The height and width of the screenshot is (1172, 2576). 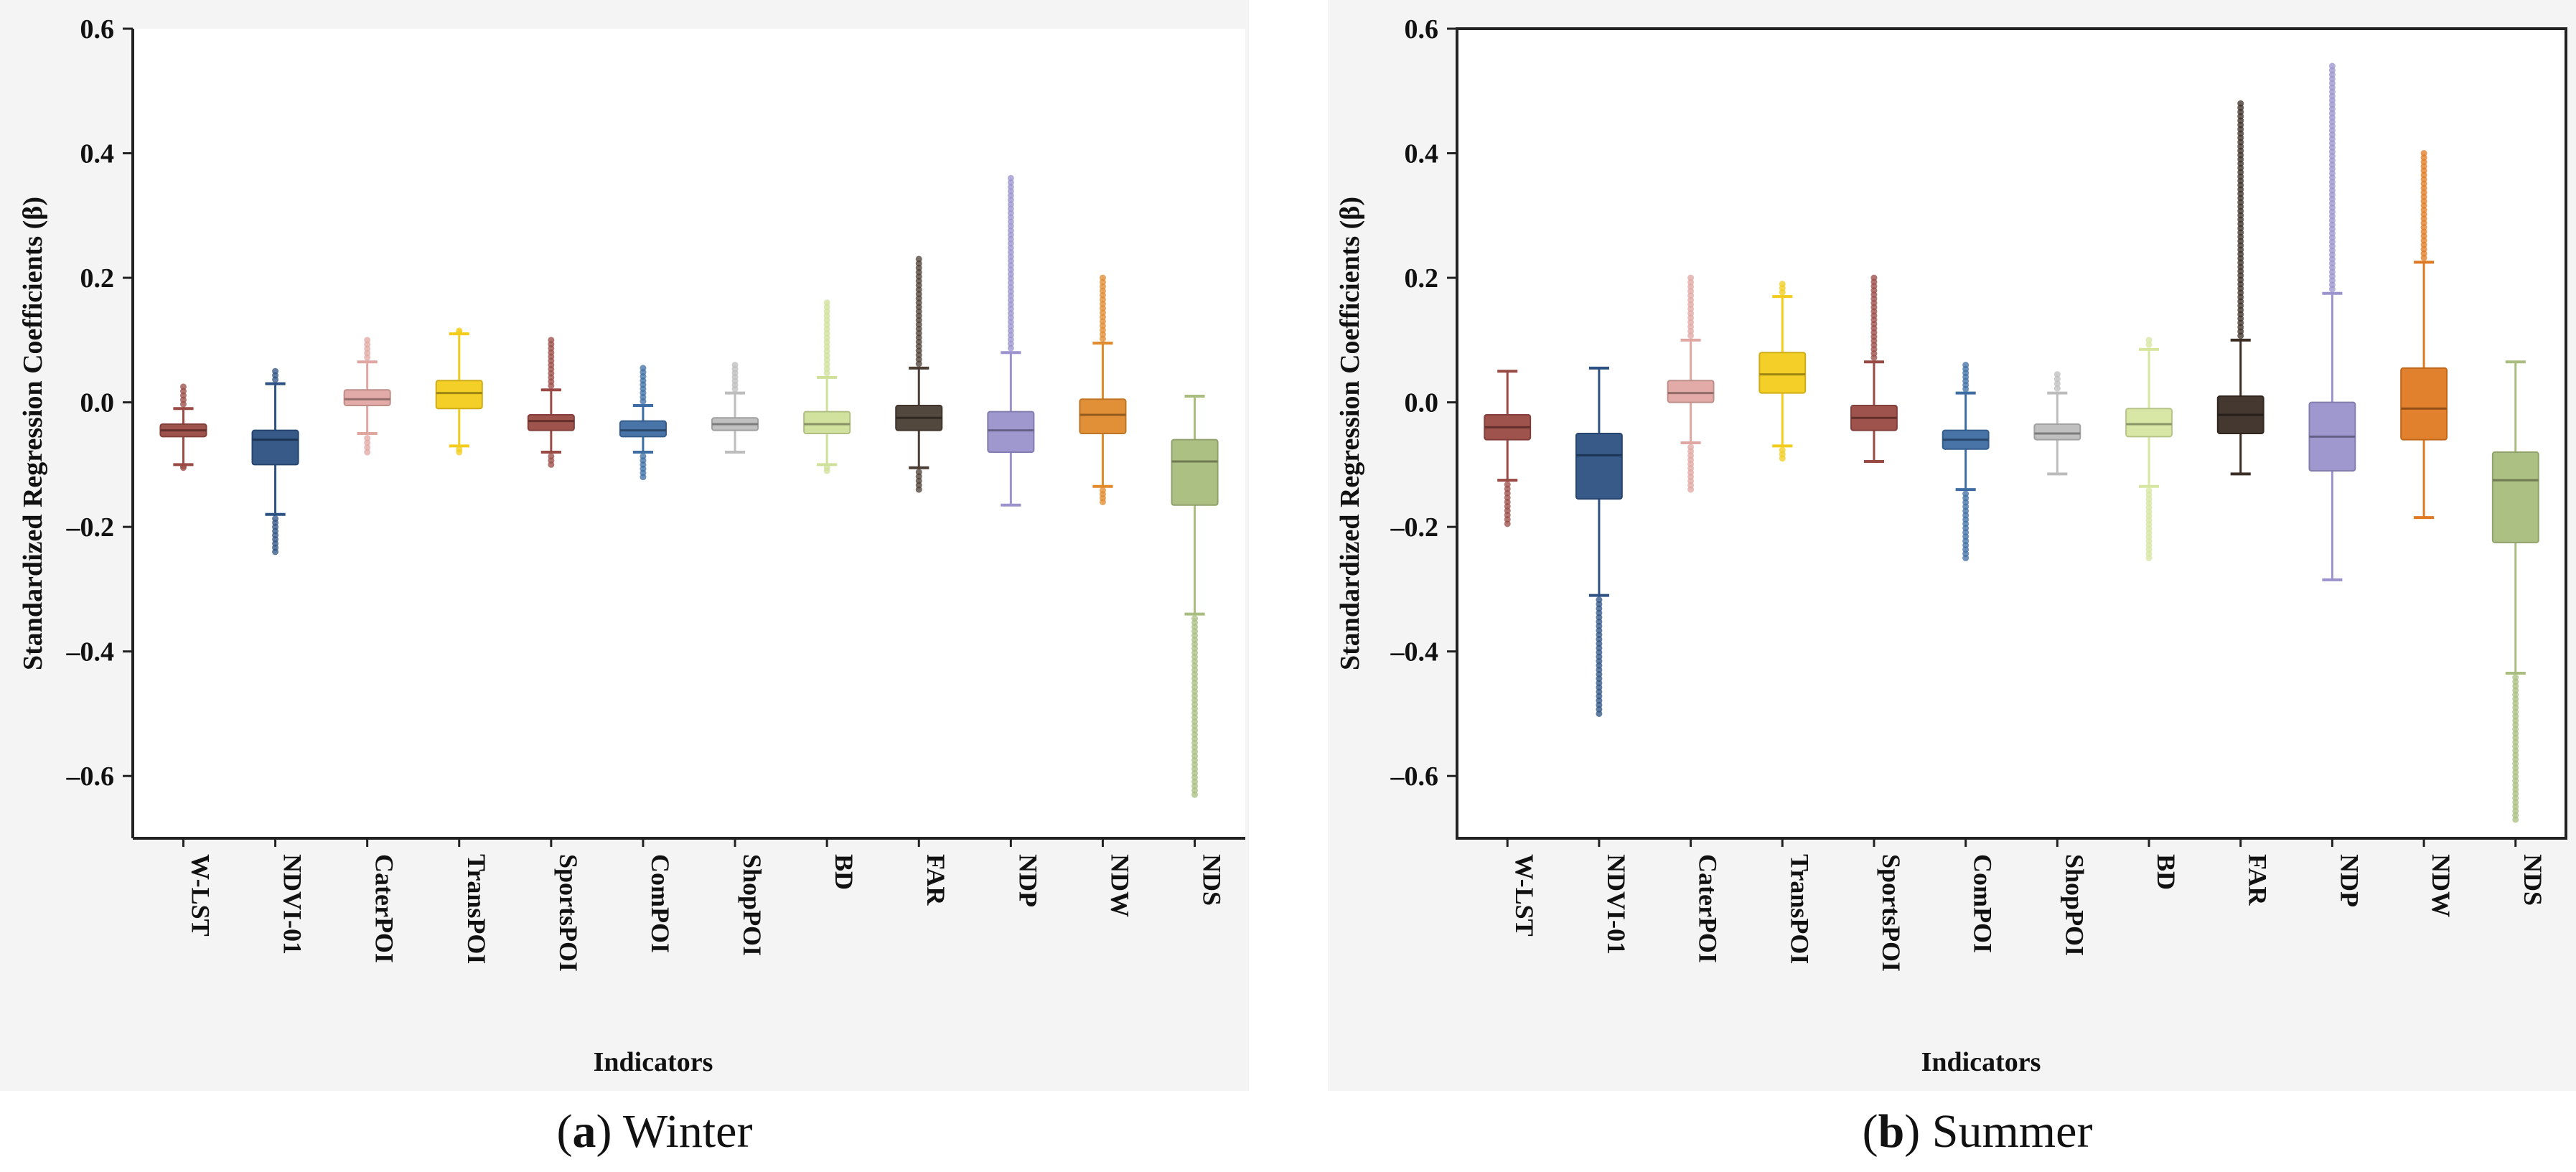 I want to click on caption-letter-b: b, so click(x=1892, y=1131).